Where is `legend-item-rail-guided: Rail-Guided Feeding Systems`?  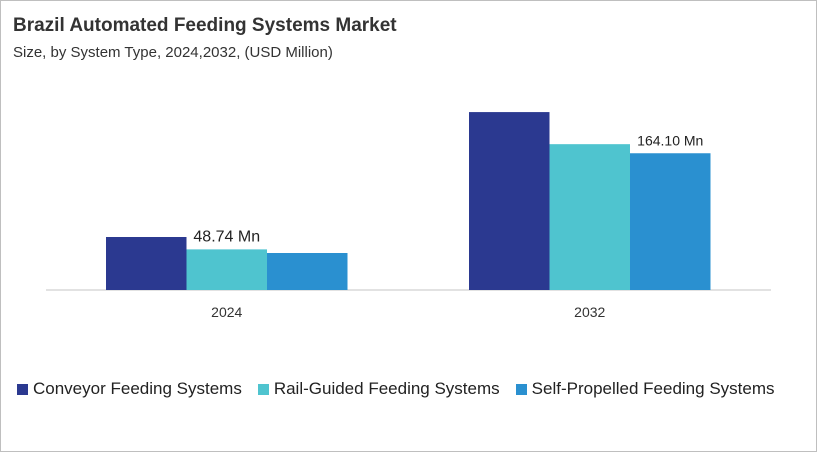 legend-item-rail-guided: Rail-Guided Feeding Systems is located at coordinates (378, 389).